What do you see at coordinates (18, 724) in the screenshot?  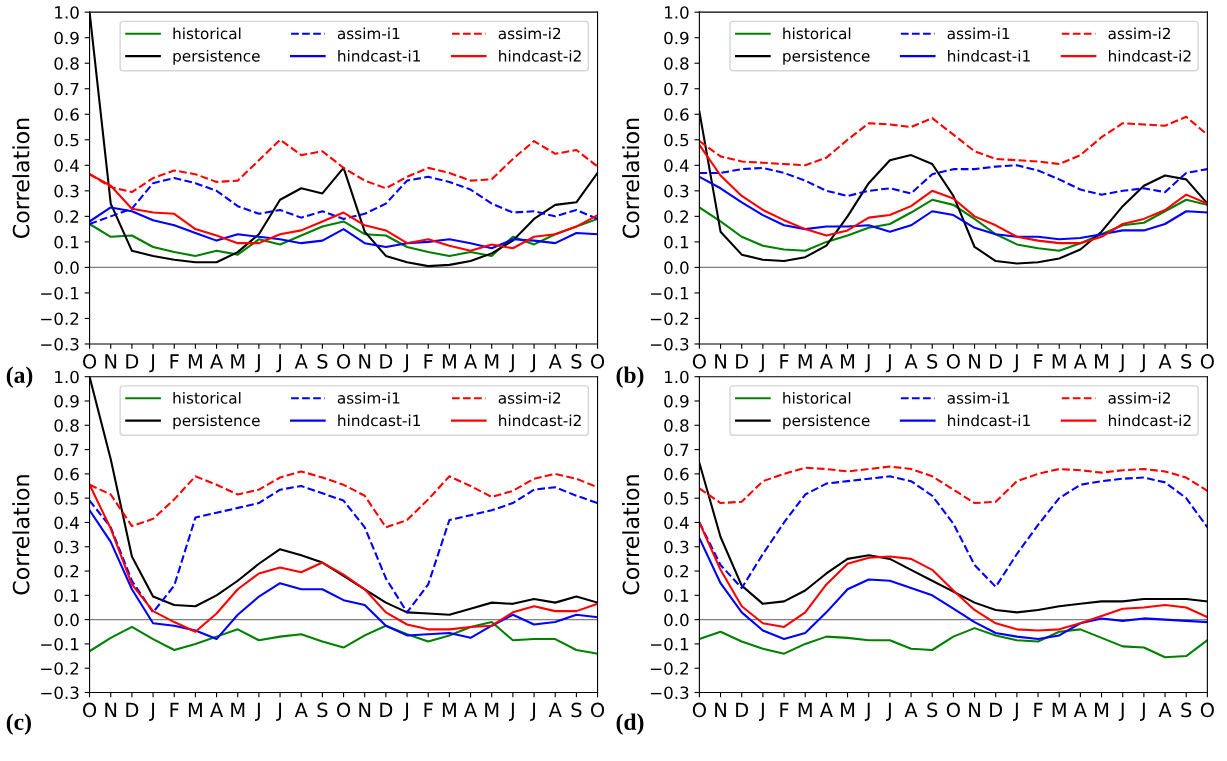 I see `text: (c)` at bounding box center [18, 724].